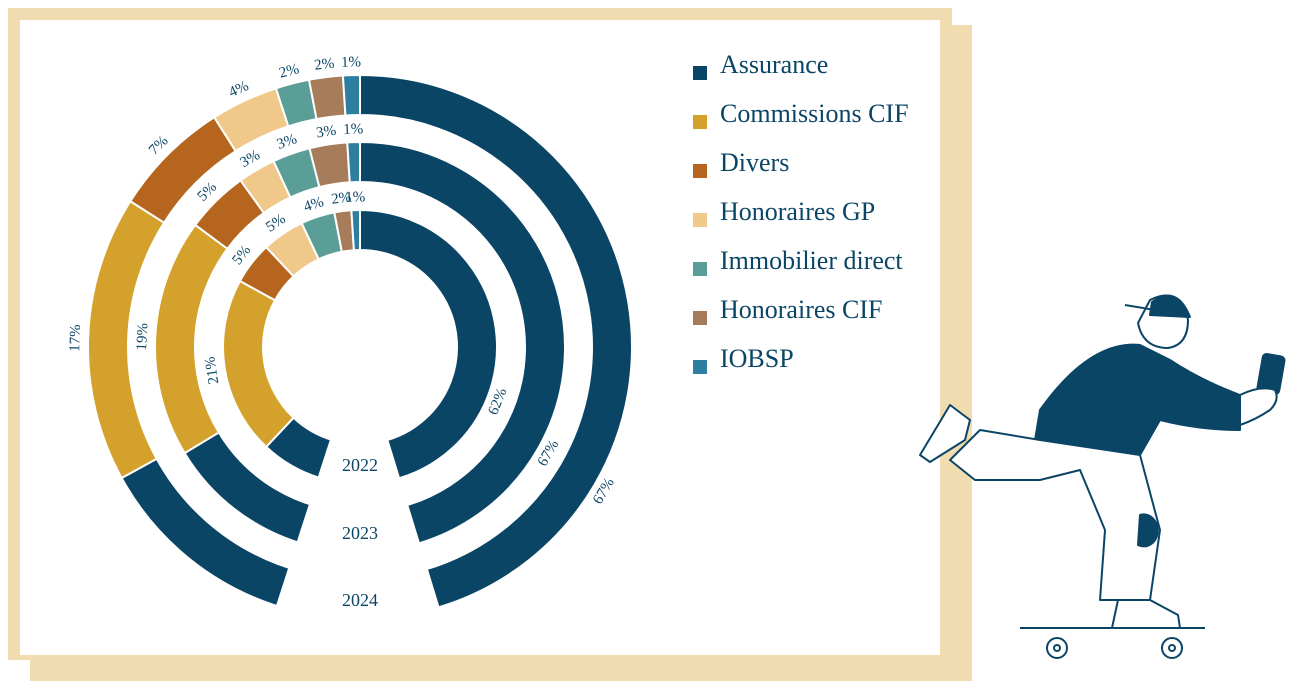 The height and width of the screenshot is (681, 1292). What do you see at coordinates (360, 533) in the screenshot?
I see `year-label: 2023` at bounding box center [360, 533].